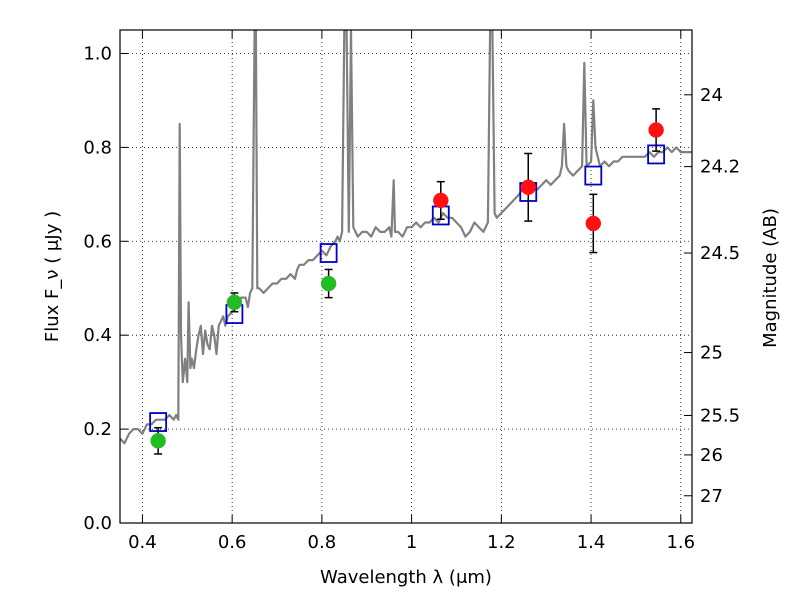 The height and width of the screenshot is (600, 800). What do you see at coordinates (711, 455) in the screenshot?
I see `right-tick-label: 26` at bounding box center [711, 455].